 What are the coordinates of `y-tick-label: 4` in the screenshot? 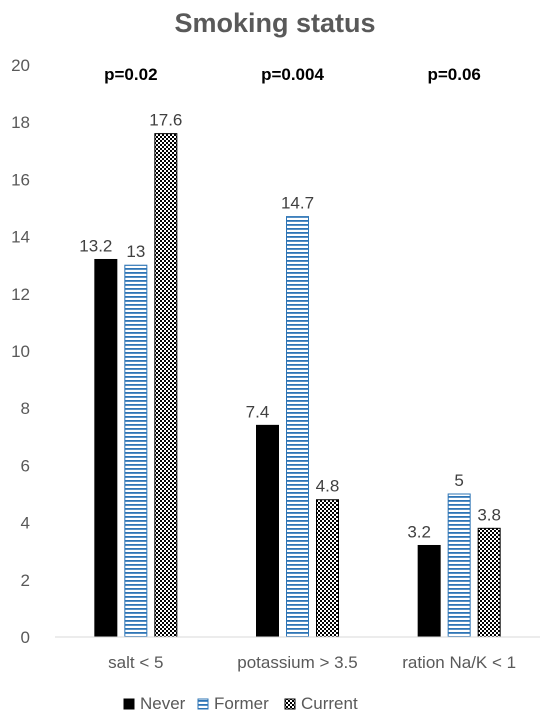 It's located at (25, 523).